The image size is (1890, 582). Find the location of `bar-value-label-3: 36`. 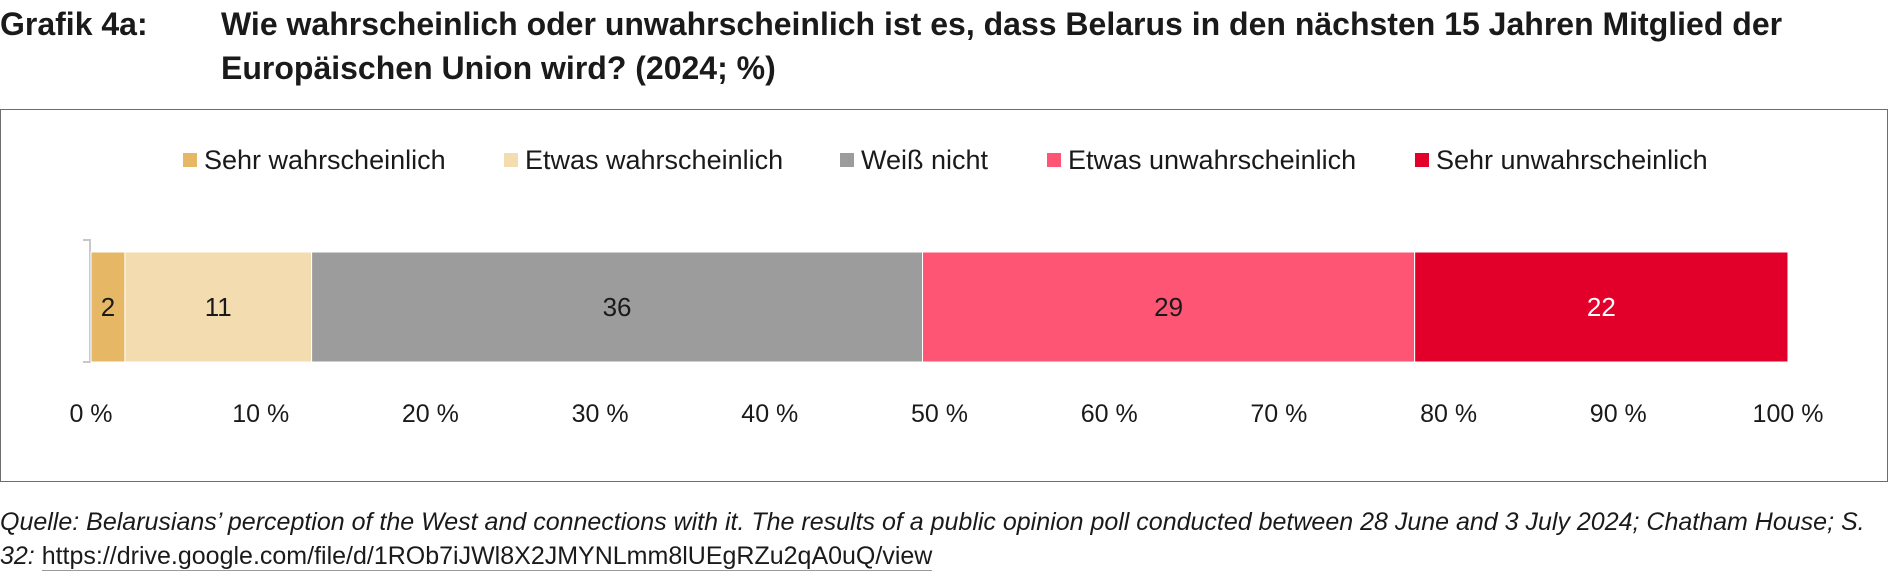

bar-value-label-3: 36 is located at coordinates (617, 307).